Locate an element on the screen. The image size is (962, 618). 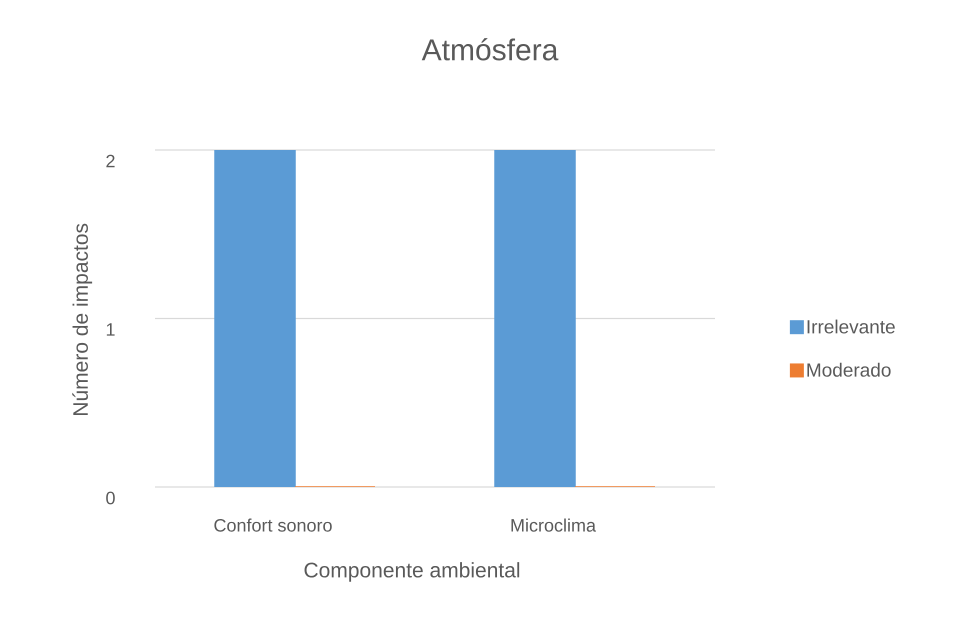
legend-label: Irrelevante is located at coordinates (851, 327).